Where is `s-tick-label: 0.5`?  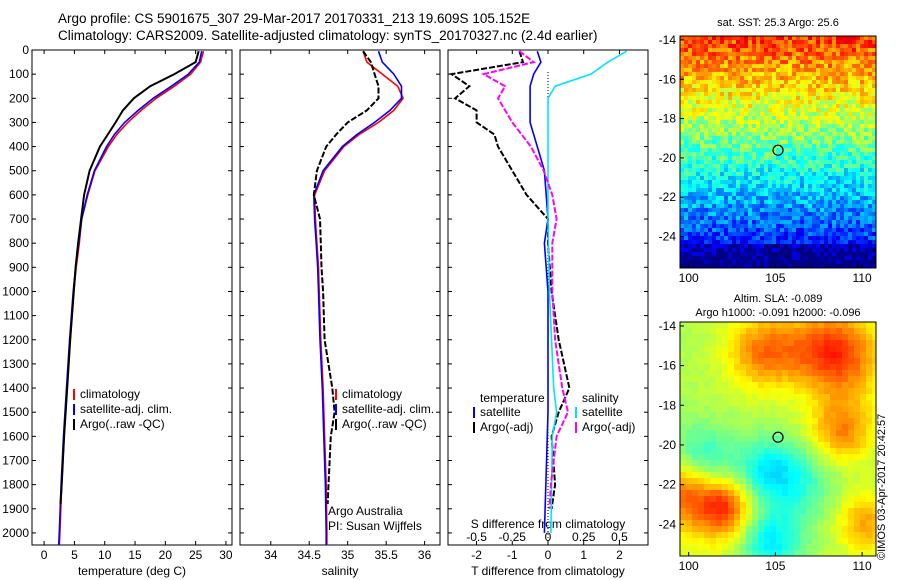 s-tick-label: 0.5 is located at coordinates (619, 537).